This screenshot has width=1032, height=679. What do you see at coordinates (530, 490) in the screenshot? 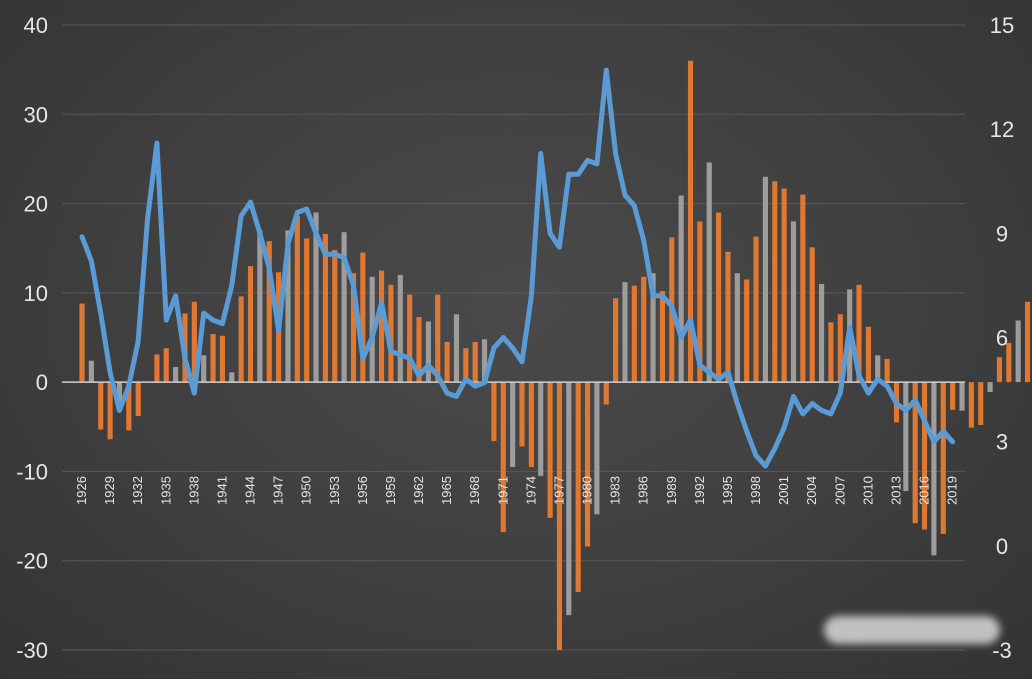
I see `x-tick-label: 1974` at bounding box center [530, 490].